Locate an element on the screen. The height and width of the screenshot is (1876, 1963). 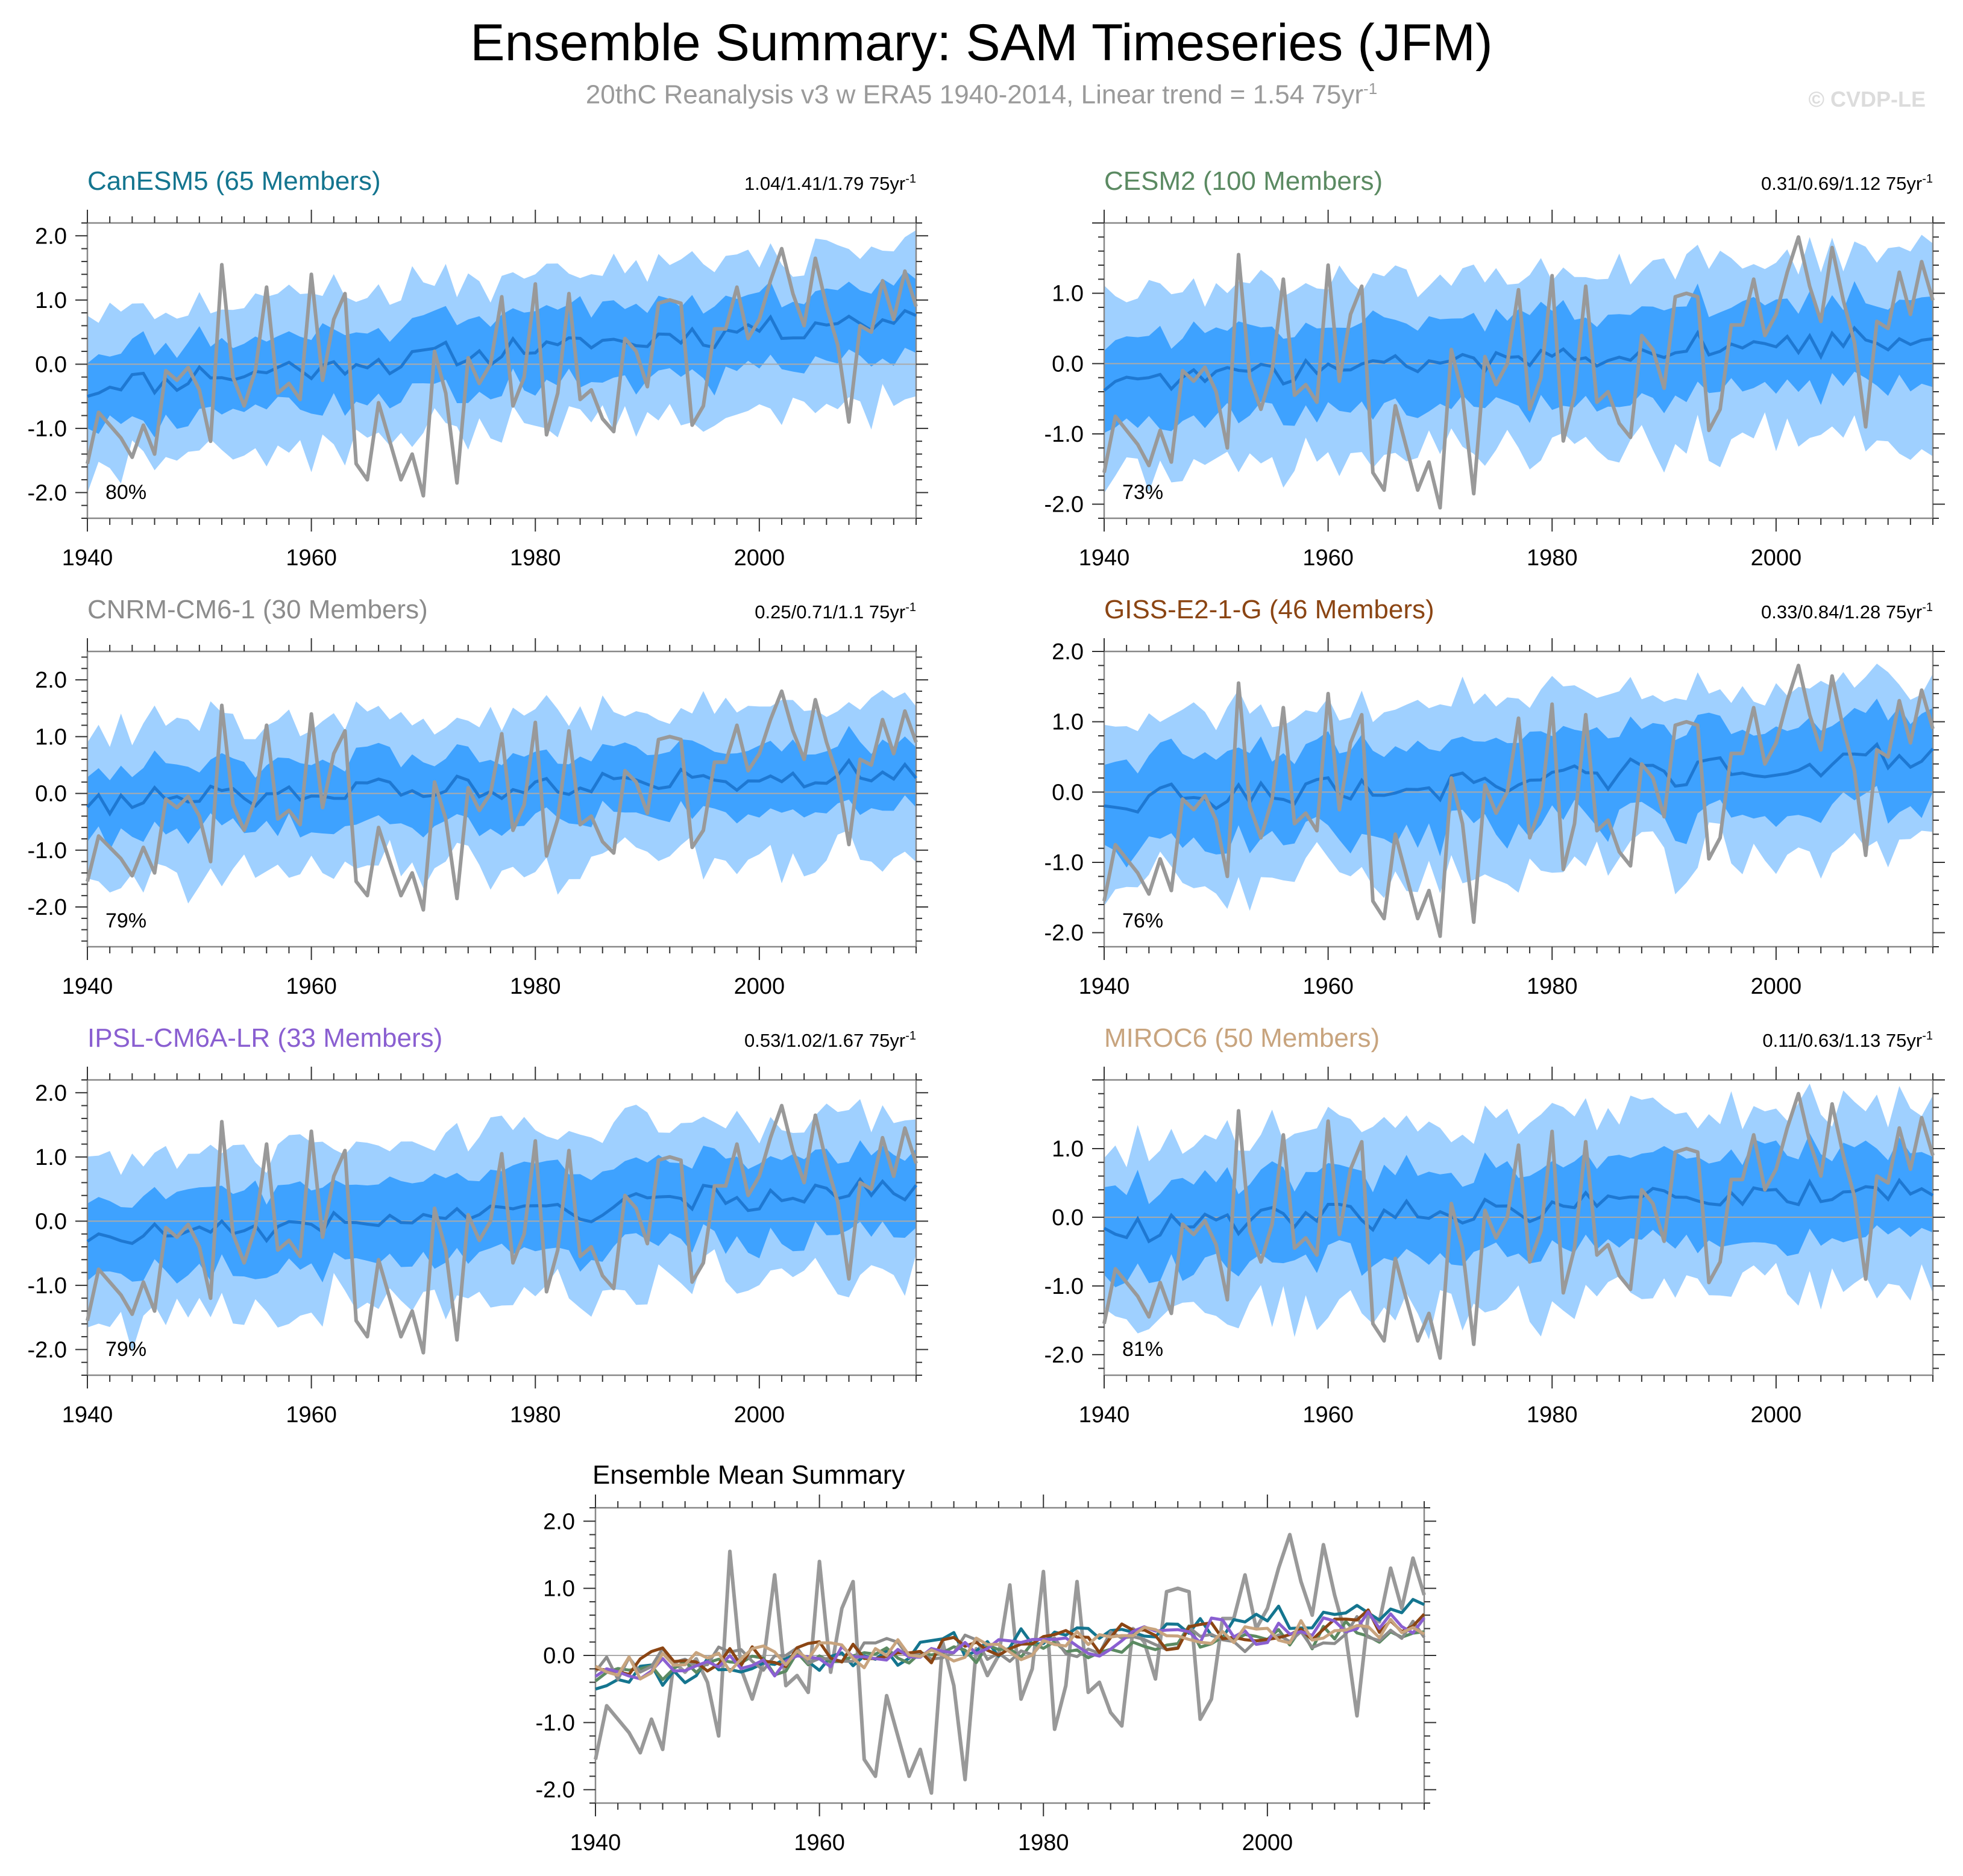
panel-title: CESM2 (100 Members) is located at coordinates (1243, 181).